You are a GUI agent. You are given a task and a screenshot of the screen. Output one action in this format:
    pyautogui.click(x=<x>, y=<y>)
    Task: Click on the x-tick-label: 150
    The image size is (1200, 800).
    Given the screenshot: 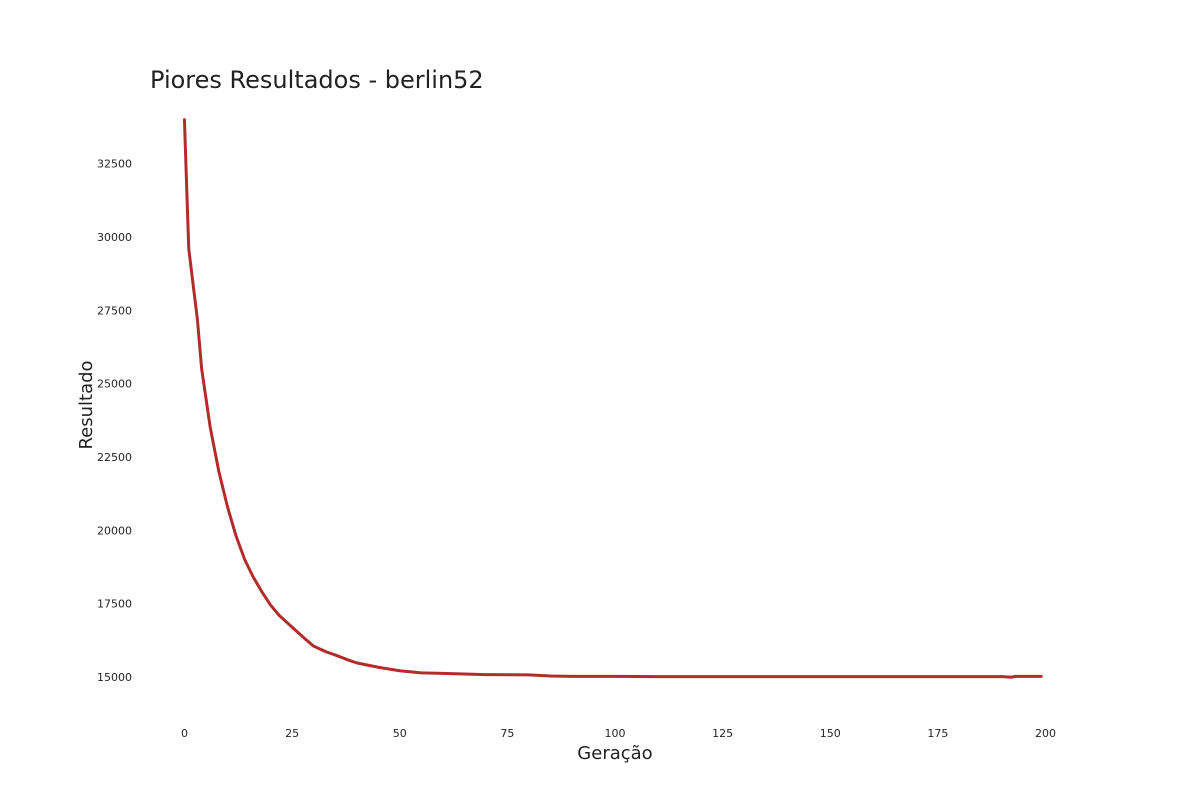 What is the action you would take?
    pyautogui.click(x=830, y=733)
    